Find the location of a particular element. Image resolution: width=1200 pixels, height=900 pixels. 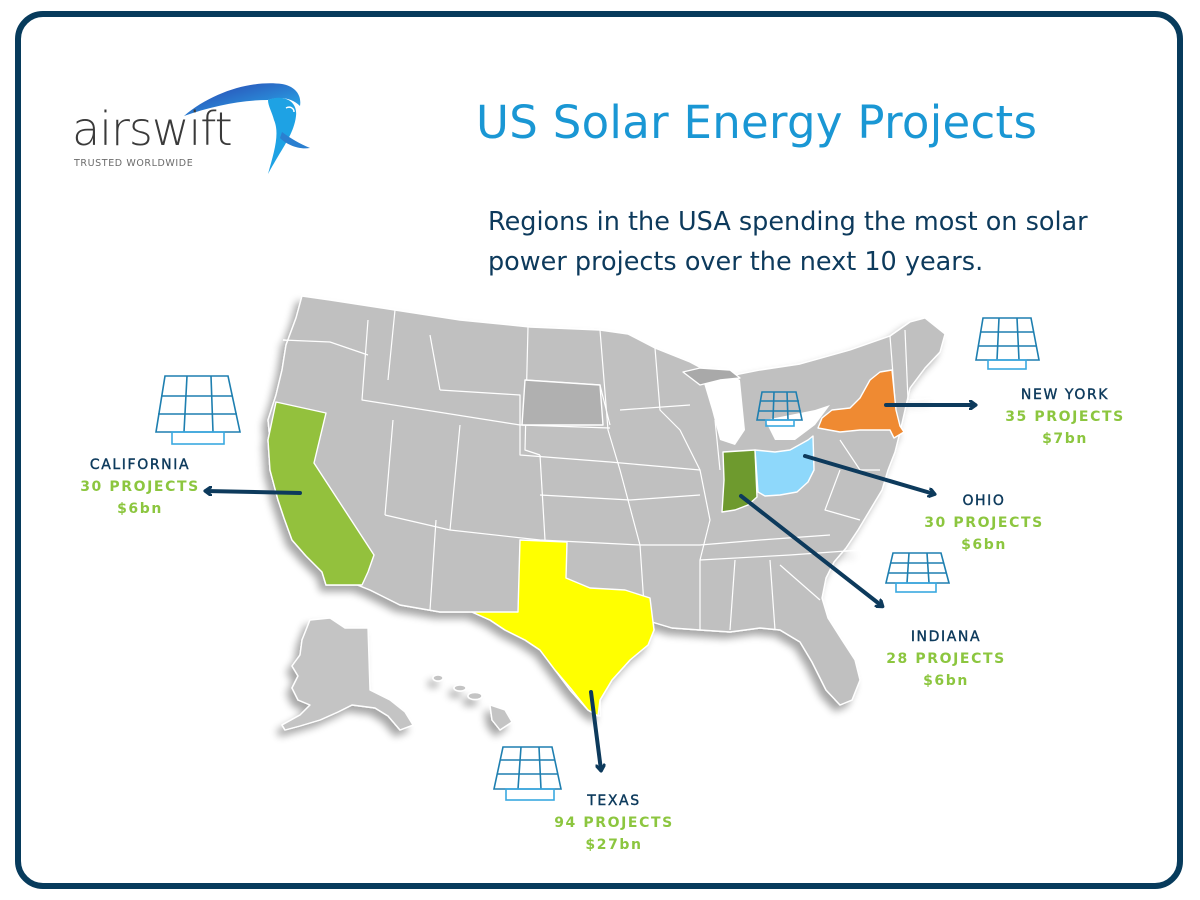

airswift-logo: airswift TRUSTED WORLDWIDE is located at coordinates (192, 133).